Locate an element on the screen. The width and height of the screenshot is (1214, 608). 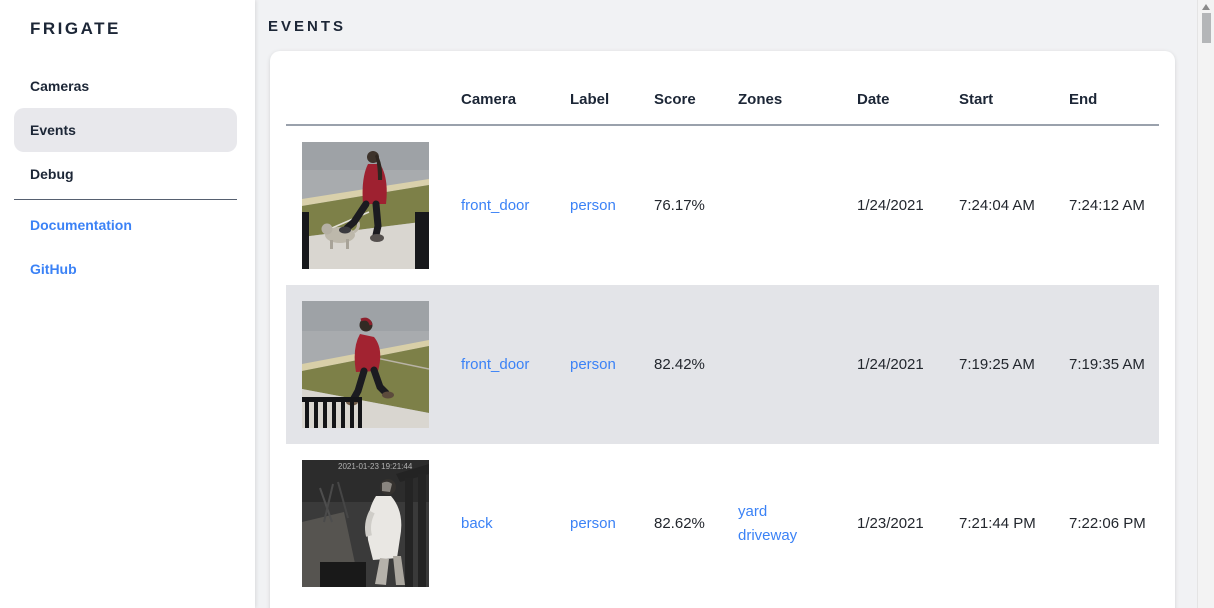
sidebar-item-label: Events is located at coordinates (53, 130).